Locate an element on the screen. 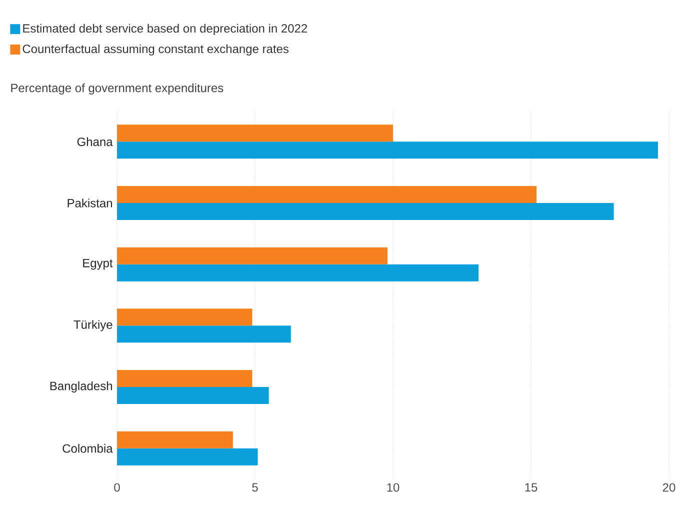 This screenshot has height=508, width=693. y-tick-label: Egypt is located at coordinates (98, 264).